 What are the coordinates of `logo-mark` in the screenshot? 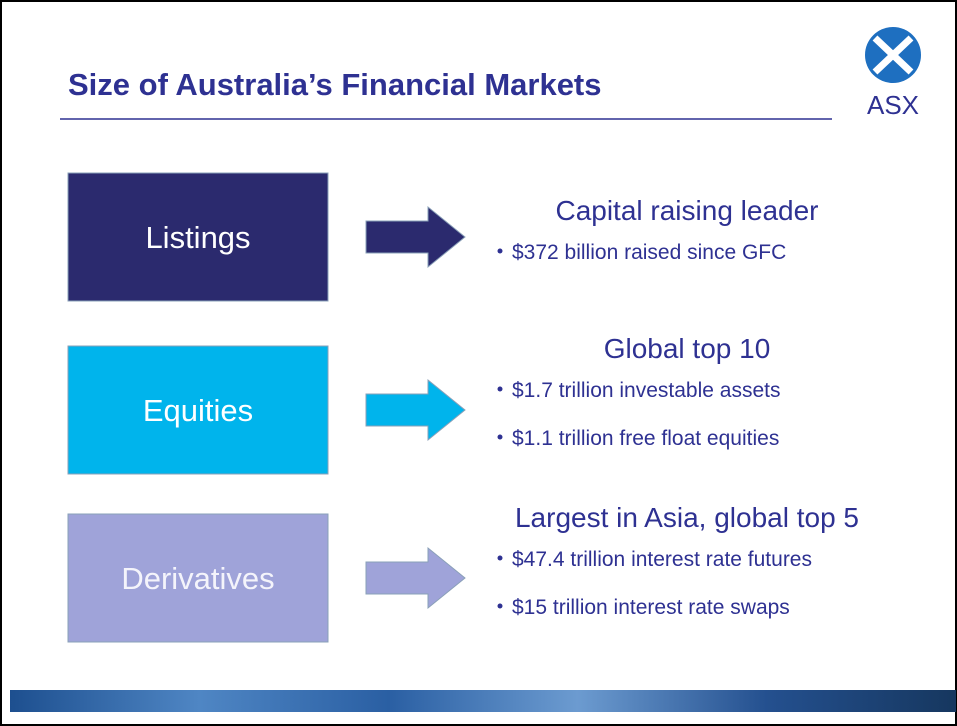 It's located at (893, 55).